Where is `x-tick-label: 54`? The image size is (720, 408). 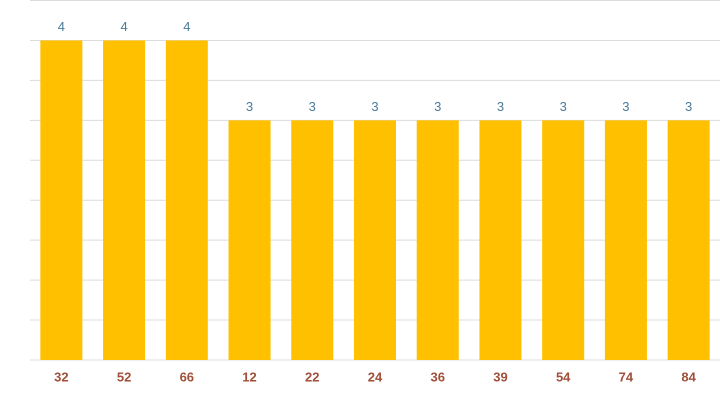
x-tick-label: 54 is located at coordinates (563, 376).